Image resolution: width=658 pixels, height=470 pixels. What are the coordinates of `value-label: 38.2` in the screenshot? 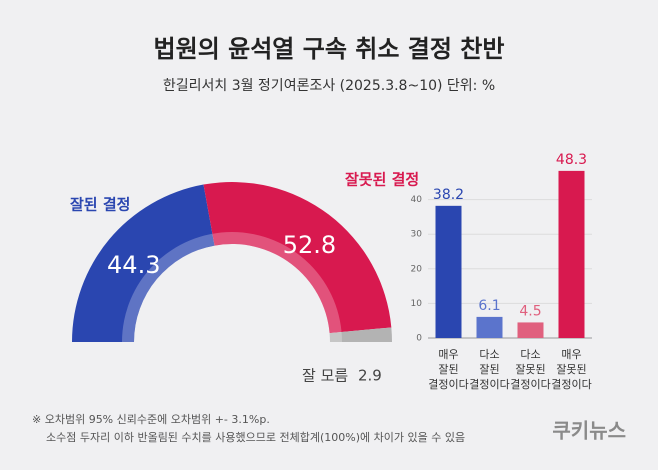 It's located at (448, 195).